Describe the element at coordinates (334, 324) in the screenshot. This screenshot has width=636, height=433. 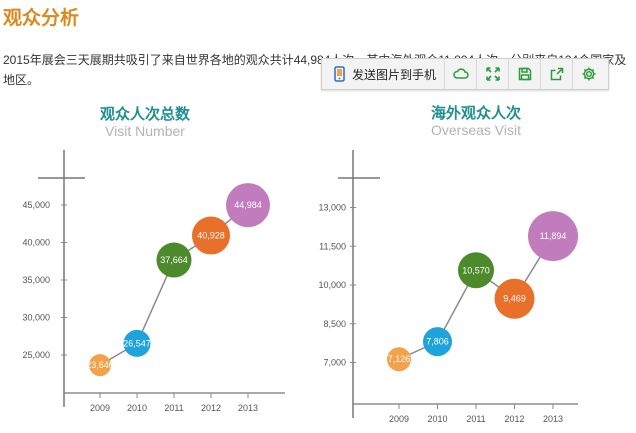
I see `chart2-y-tick-label: 8,500` at that location.